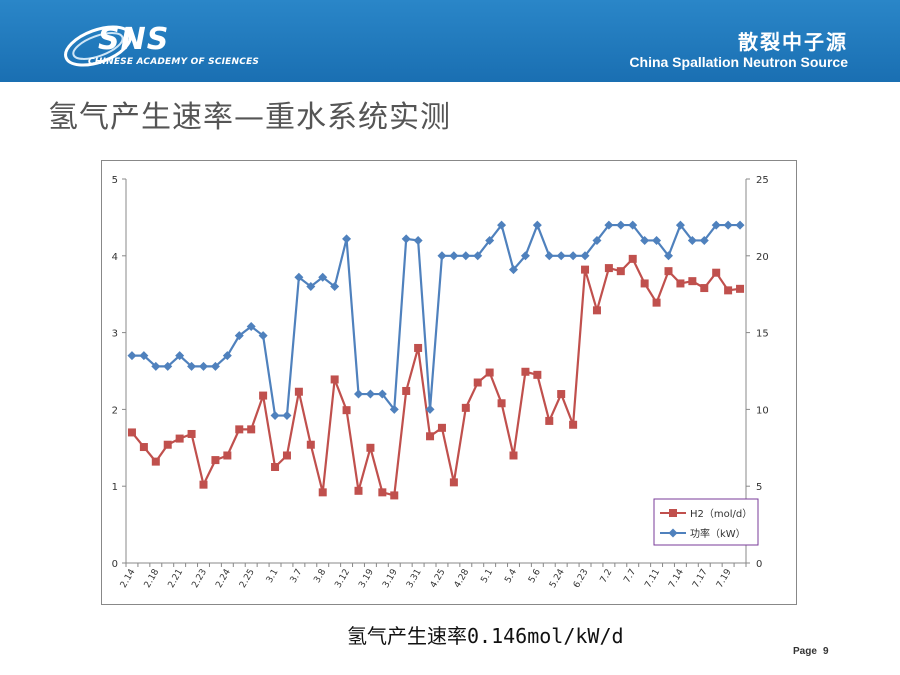 This screenshot has height=675, width=900. Describe the element at coordinates (718, 533) in the screenshot. I see `legend-label: 功率（kW）` at that location.